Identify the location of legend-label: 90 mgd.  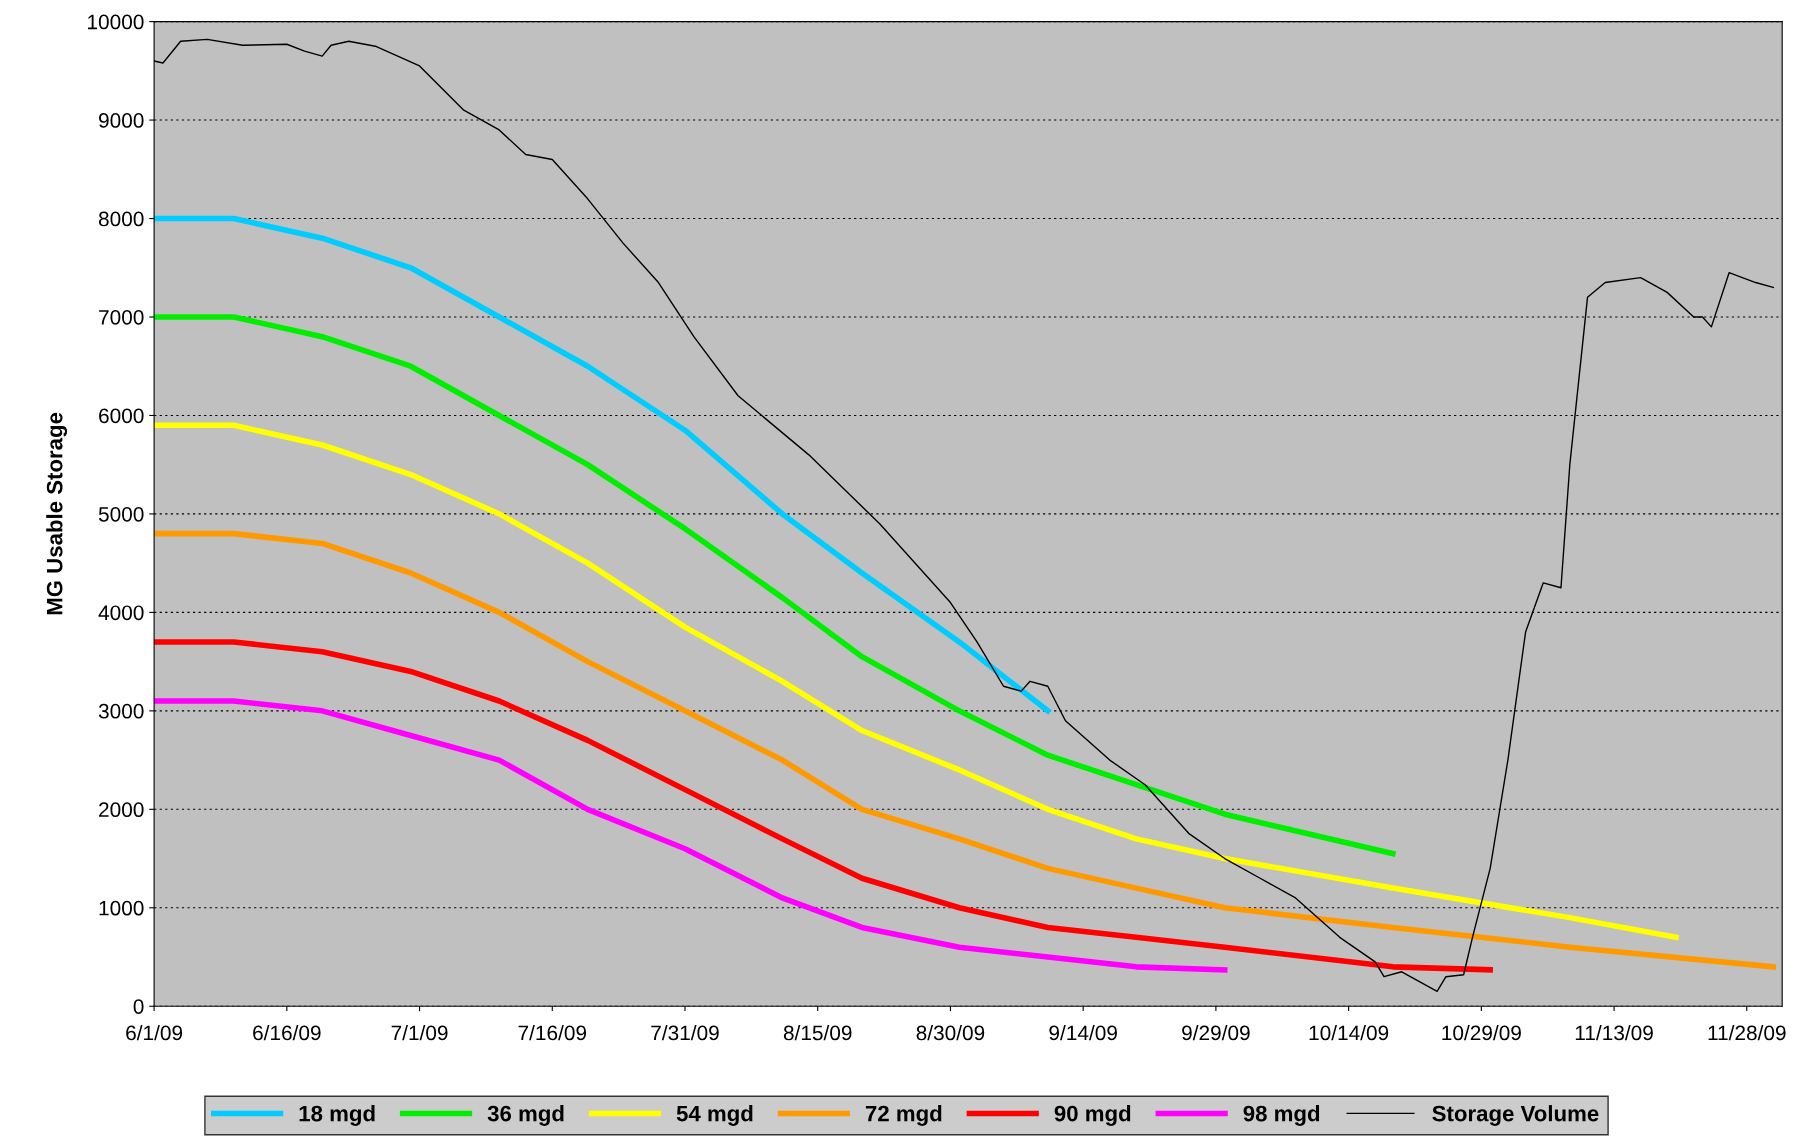
(1092, 1115).